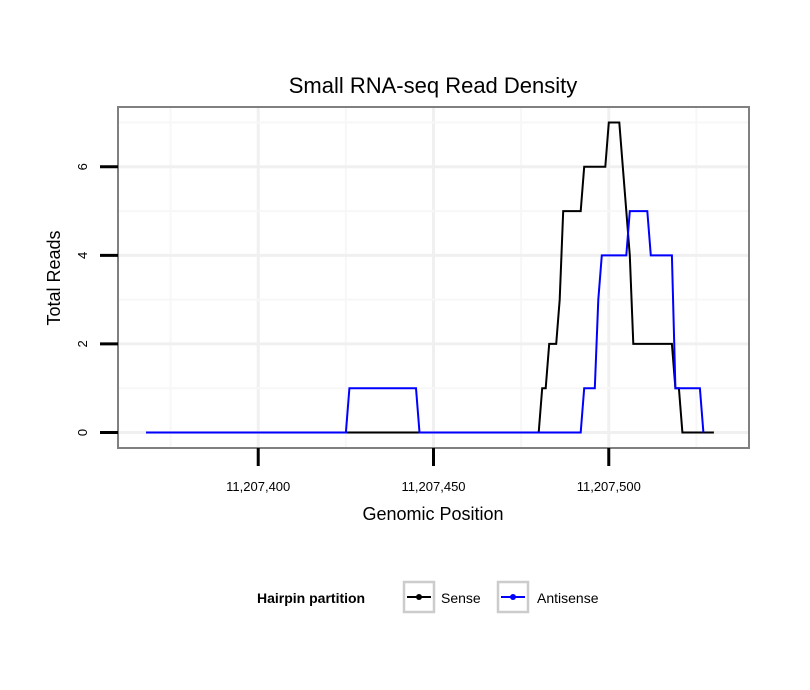 This screenshot has height=690, width=810. Describe the element at coordinates (82, 255) in the screenshot. I see `y-tick-label: 4` at that location.